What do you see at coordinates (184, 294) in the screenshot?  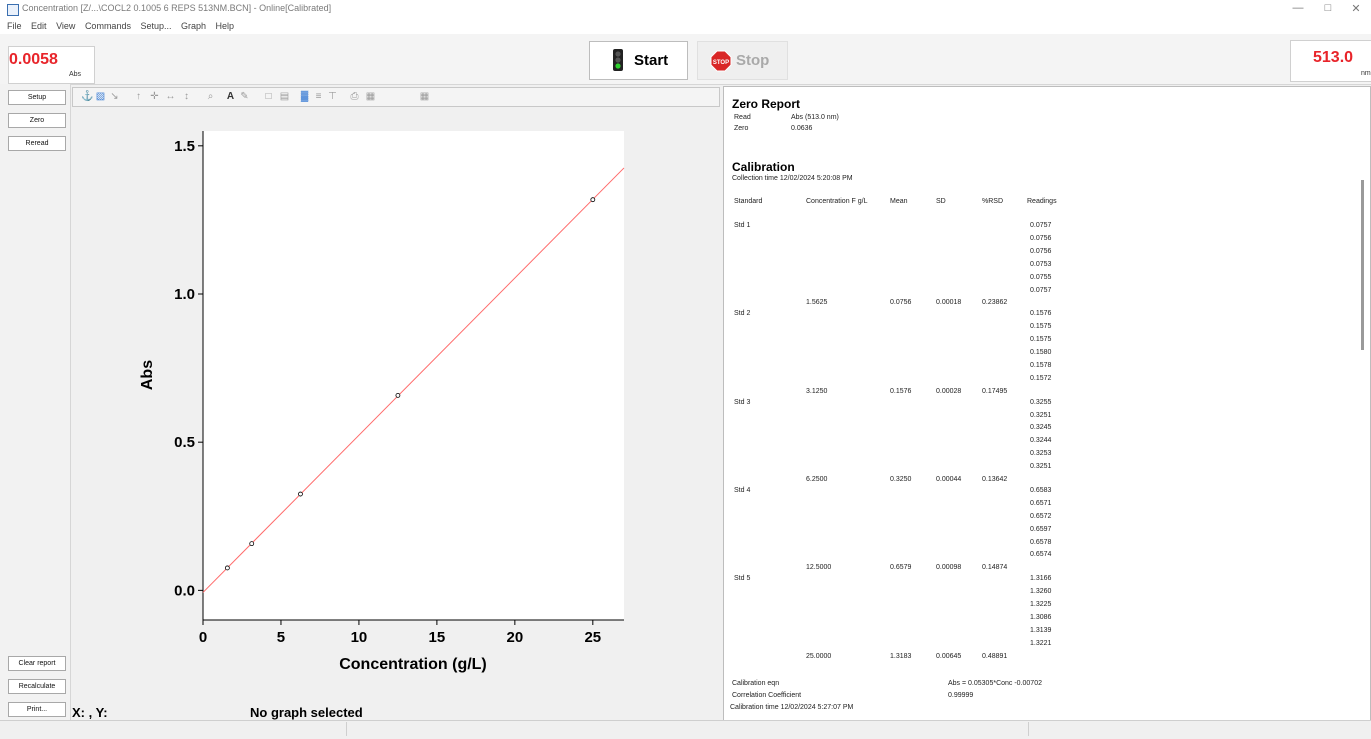 I see `y-tick-label: 1.0` at bounding box center [184, 294].